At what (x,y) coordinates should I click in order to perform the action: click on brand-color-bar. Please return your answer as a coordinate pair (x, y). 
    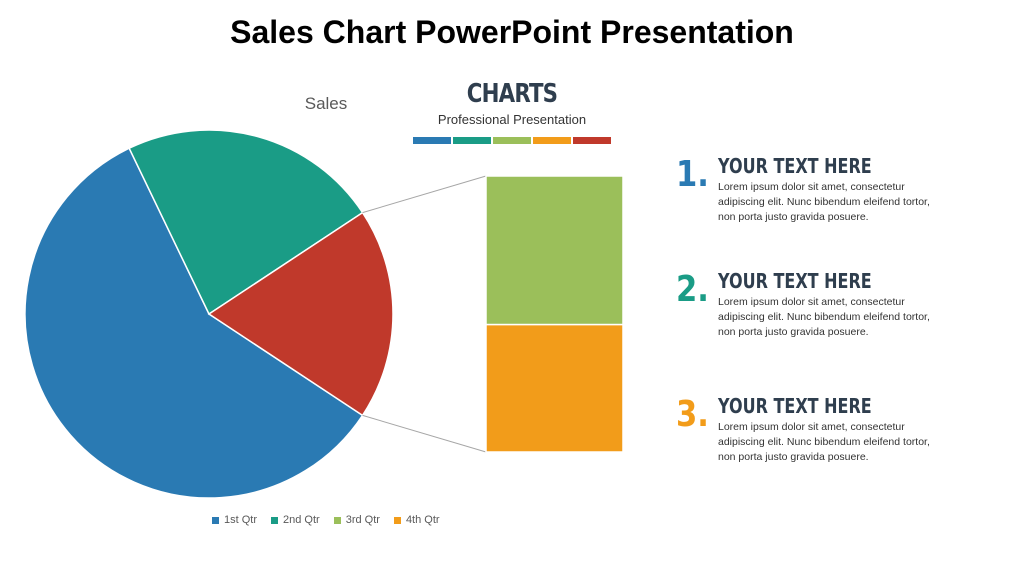
    Looking at the image, I should click on (512, 140).